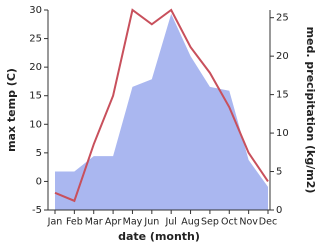  Describe the element at coordinates (35, 96) in the screenshot. I see `y-tick-label: 15` at that location.